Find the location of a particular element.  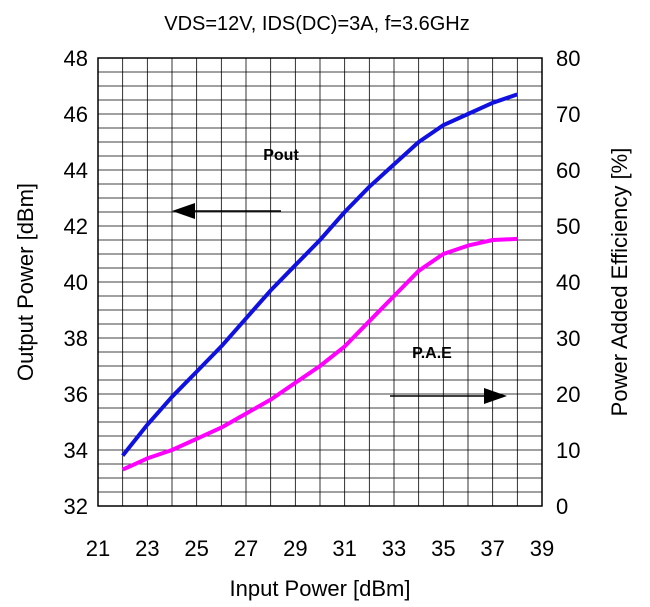

y-left-tick-label: 48 is located at coordinates (76, 58).